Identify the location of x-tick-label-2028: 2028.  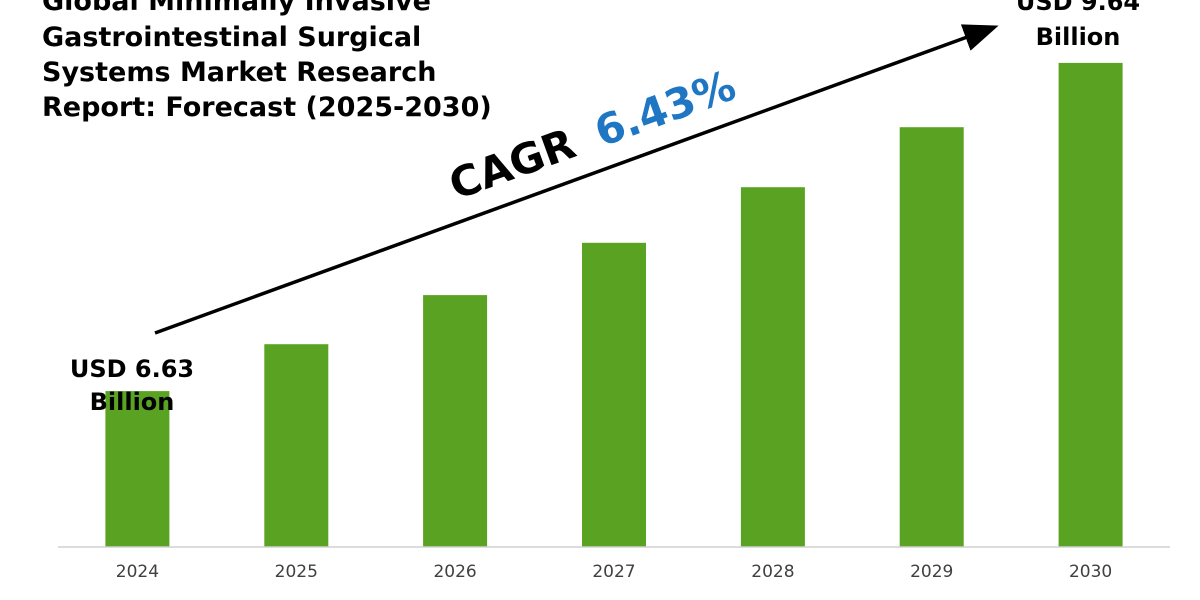
(772, 572).